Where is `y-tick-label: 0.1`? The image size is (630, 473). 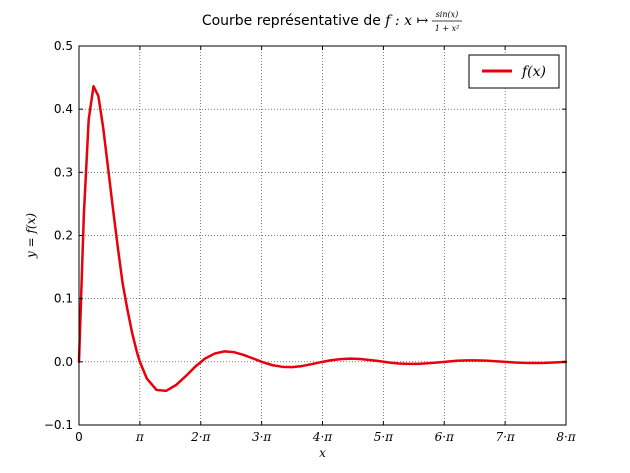 y-tick-label: 0.1 is located at coordinates (63, 299).